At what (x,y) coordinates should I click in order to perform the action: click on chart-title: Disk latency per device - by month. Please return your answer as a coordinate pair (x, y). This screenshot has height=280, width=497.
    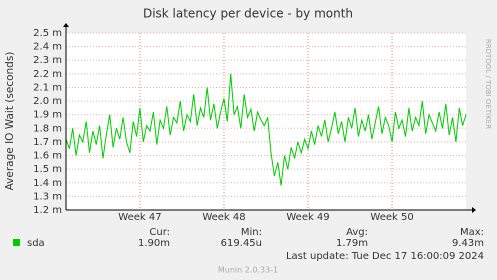
    Looking at the image, I should click on (248, 14).